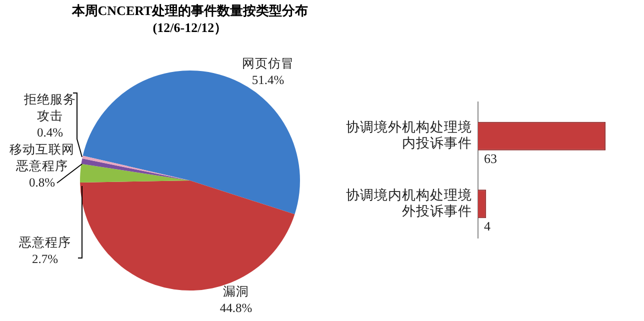  I want to click on data-label: 2.7%, so click(45, 259).